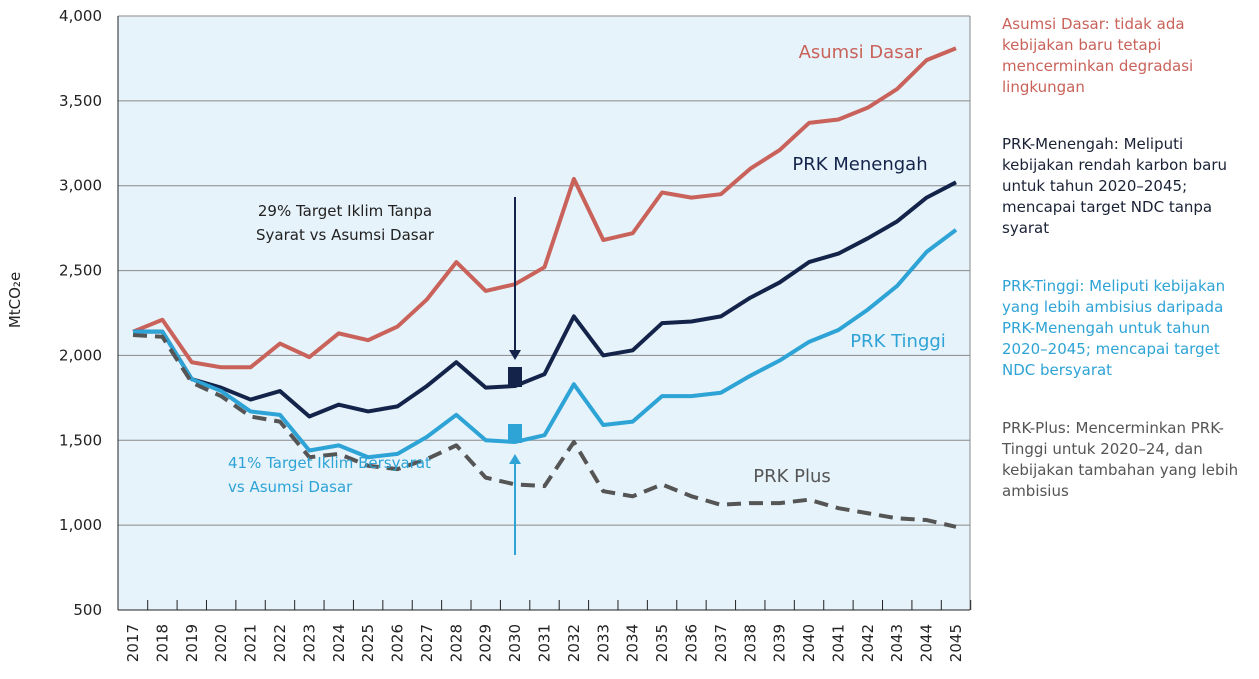 The width and height of the screenshot is (1259, 679). Describe the element at coordinates (80, 16) in the screenshot. I see `y-tick-label: 4,000` at that location.